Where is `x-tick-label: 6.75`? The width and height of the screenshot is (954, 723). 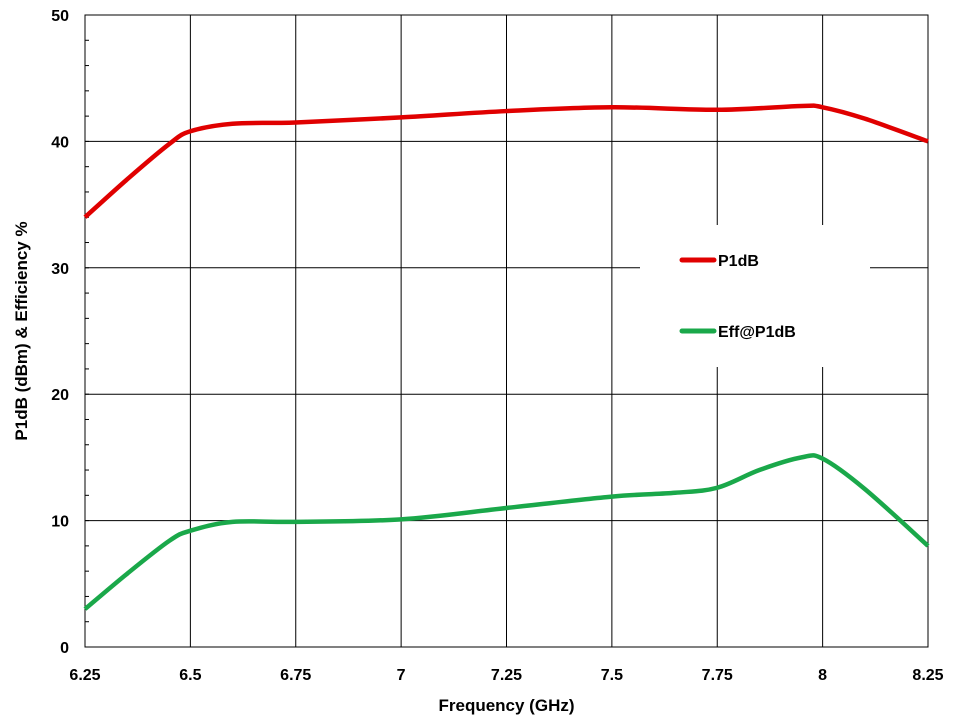
x-tick-label: 6.75 is located at coordinates (295, 675).